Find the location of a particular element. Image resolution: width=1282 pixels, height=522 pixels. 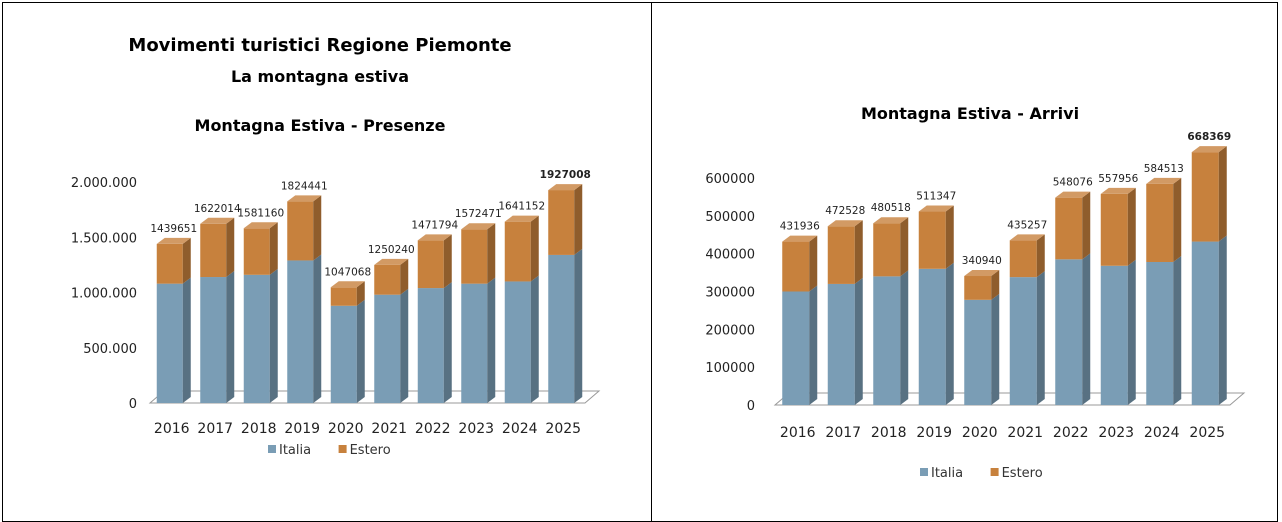

presenze-value-label: 1622014 is located at coordinates (217, 209).